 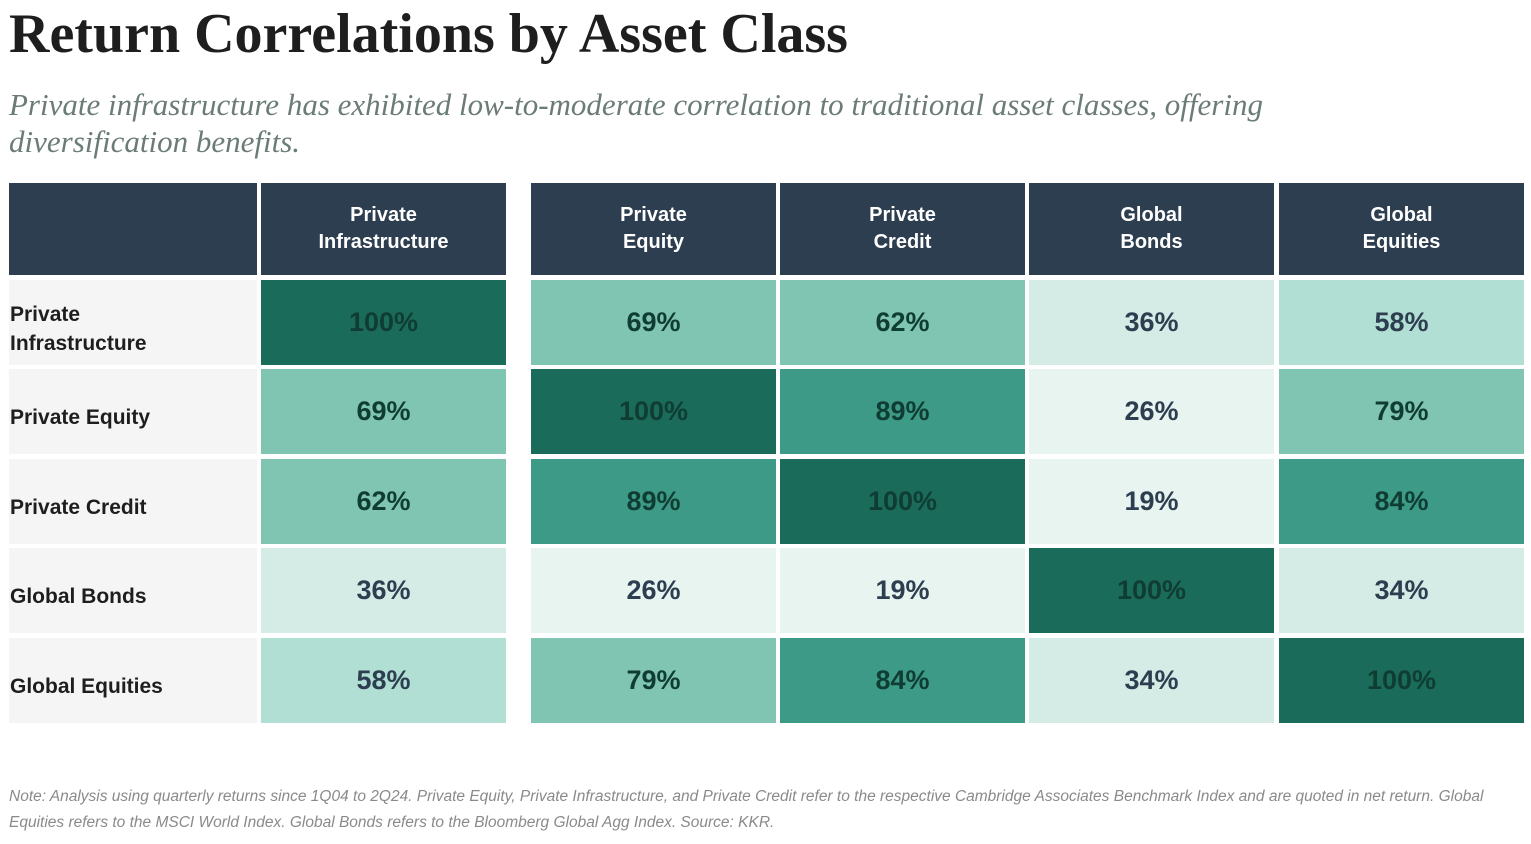 I want to click on column-header: Private Infrastructure, so click(x=383, y=229).